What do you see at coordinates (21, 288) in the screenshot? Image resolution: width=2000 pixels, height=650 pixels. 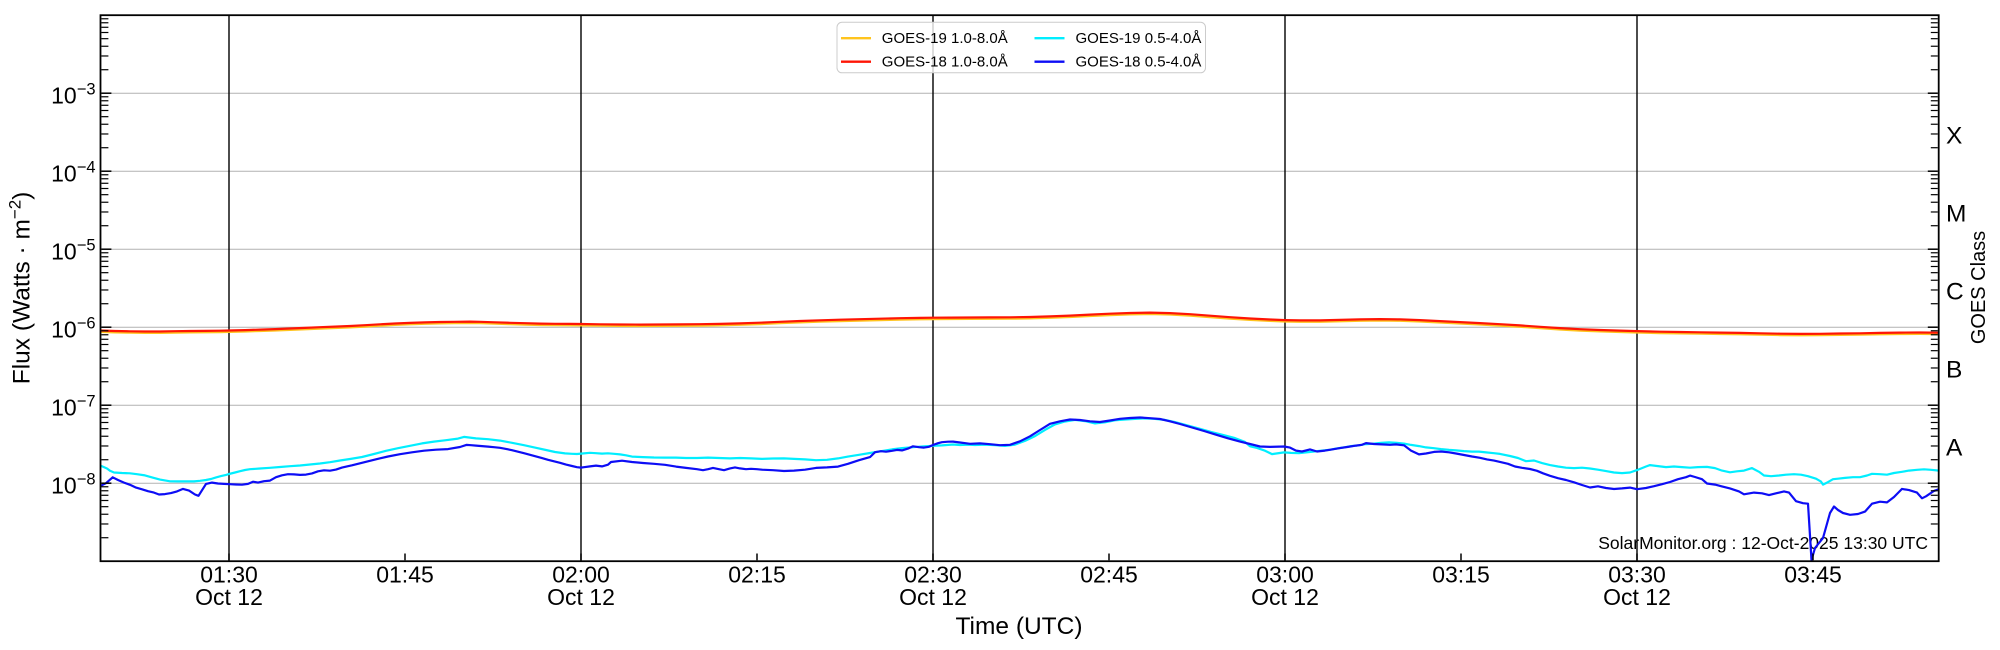 I see `svg-text: Flux (Watts · m−2)` at bounding box center [21, 288].